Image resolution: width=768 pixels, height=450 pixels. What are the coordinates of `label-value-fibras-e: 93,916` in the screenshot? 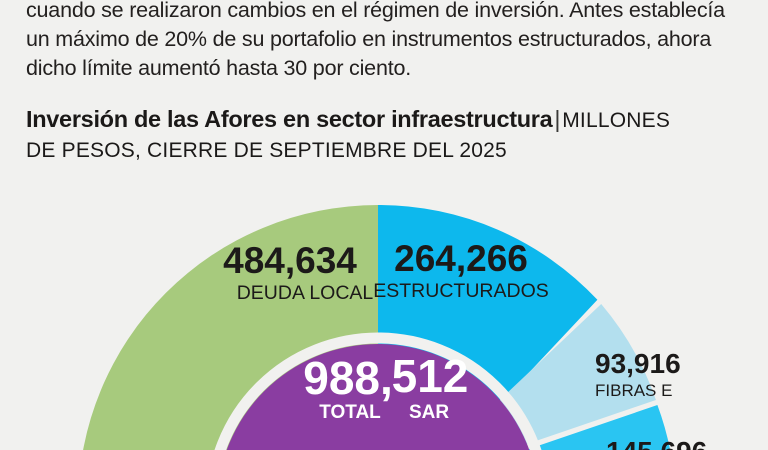 It's located at (638, 363).